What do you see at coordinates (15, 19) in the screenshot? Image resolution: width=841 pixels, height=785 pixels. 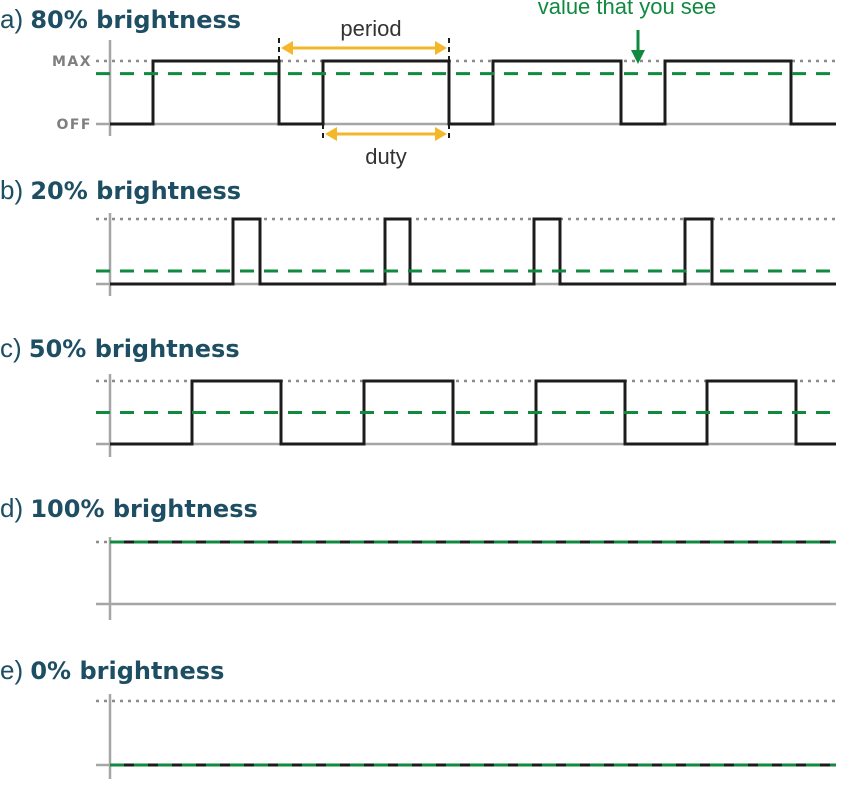 I see `panel-prefix: a)` at bounding box center [15, 19].